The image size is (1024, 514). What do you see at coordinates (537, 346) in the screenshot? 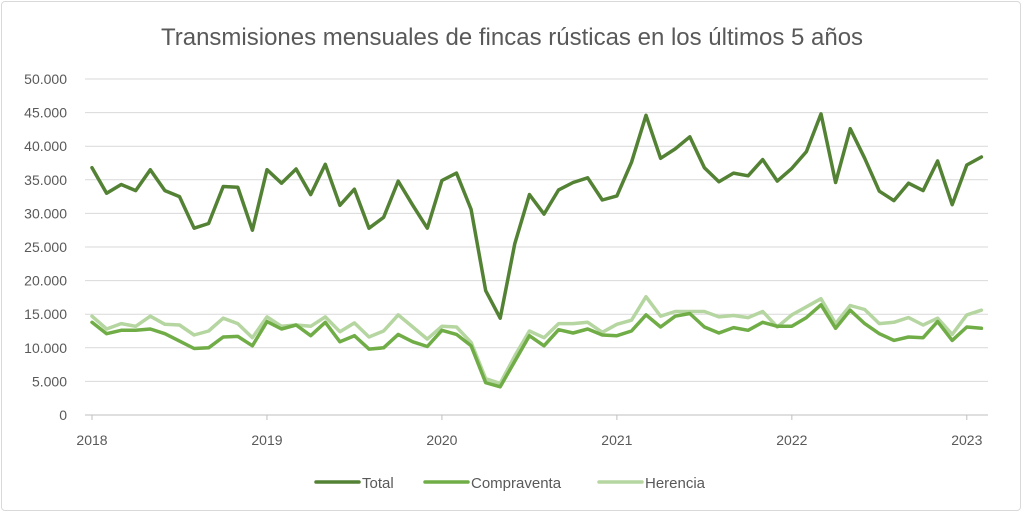
I see `series-line-compraventa` at bounding box center [537, 346].